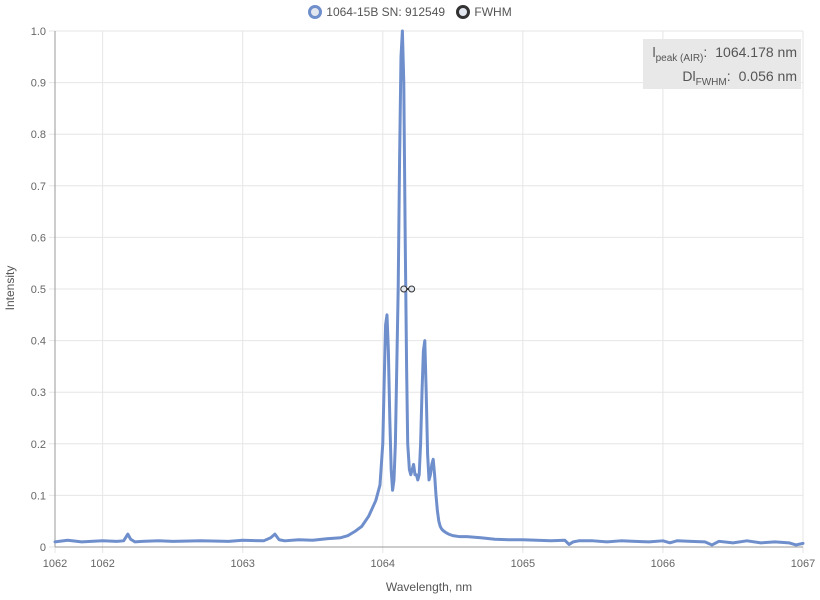 This screenshot has width=820, height=600. I want to click on y-tick-label: 0.1, so click(38, 496).